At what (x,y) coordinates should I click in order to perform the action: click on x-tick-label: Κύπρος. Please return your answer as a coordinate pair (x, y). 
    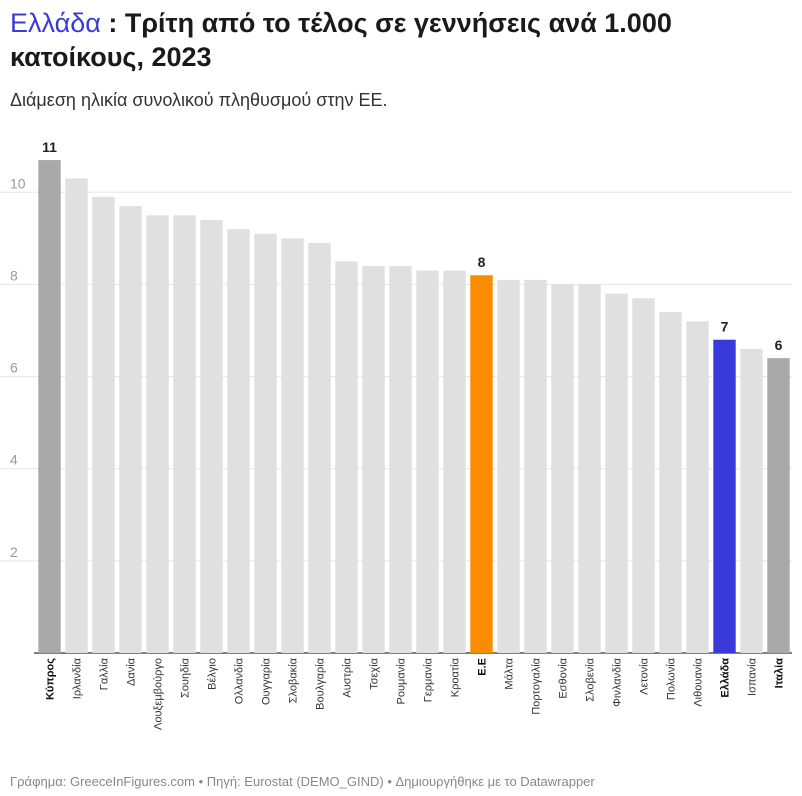
    Looking at the image, I should click on (51, 679).